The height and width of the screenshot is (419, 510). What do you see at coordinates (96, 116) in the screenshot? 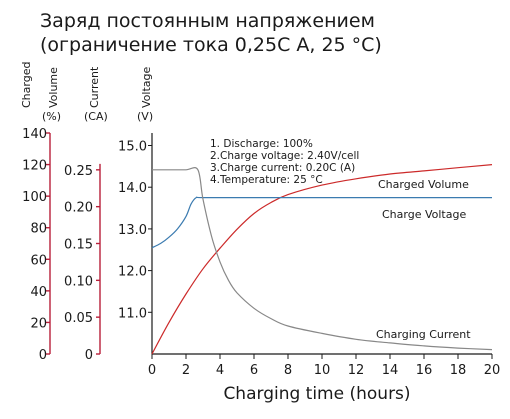
I see `axis-header-ca: (CA)` at bounding box center [96, 116].